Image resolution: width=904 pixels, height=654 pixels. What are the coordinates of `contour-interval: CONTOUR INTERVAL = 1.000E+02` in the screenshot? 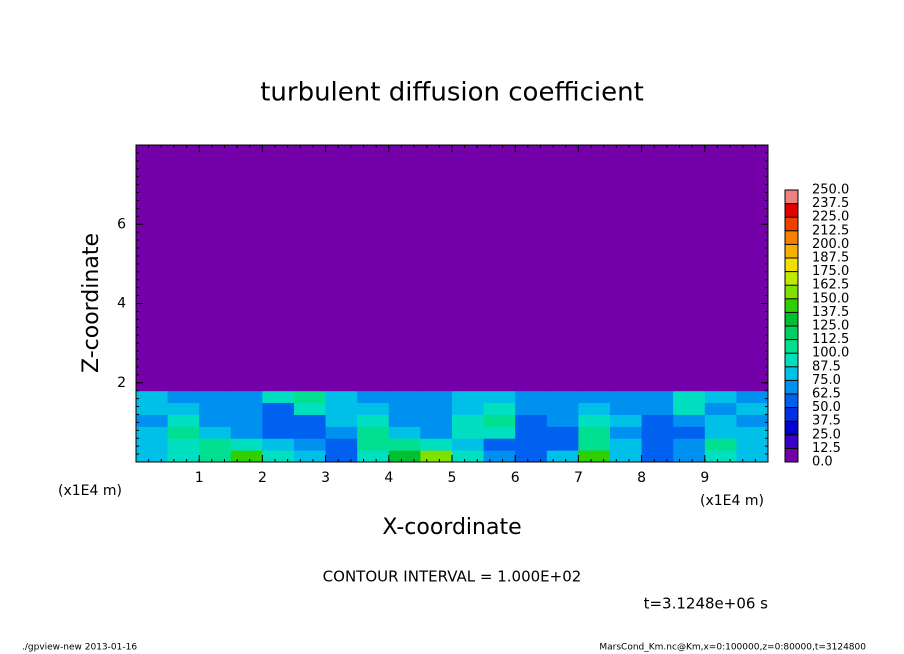 It's located at (452, 577).